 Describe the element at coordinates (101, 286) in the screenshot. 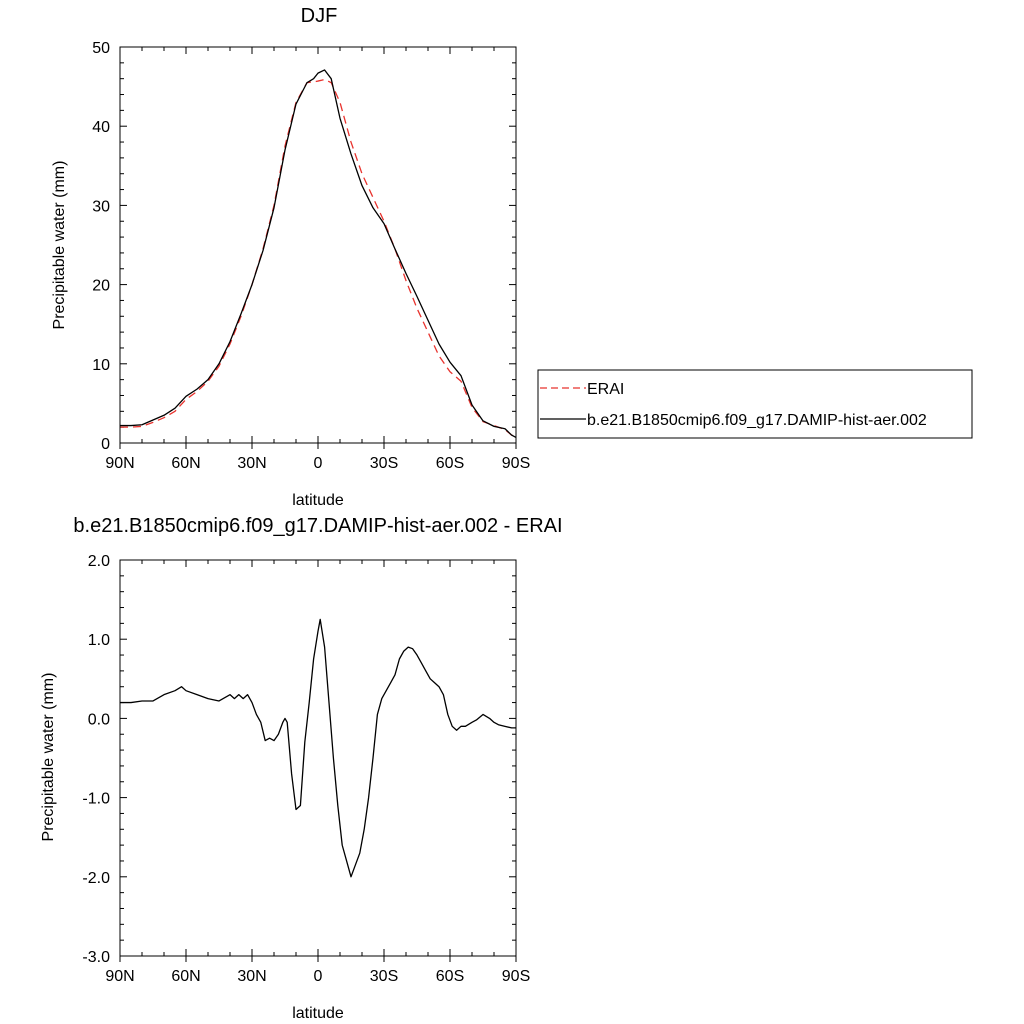

I see `y-tick-label: 20` at that location.